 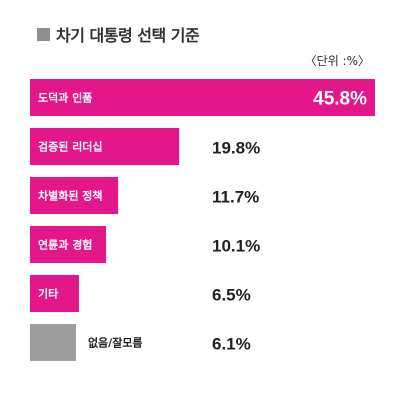 What do you see at coordinates (43, 34) in the screenshot?
I see `title-square-icon` at bounding box center [43, 34].